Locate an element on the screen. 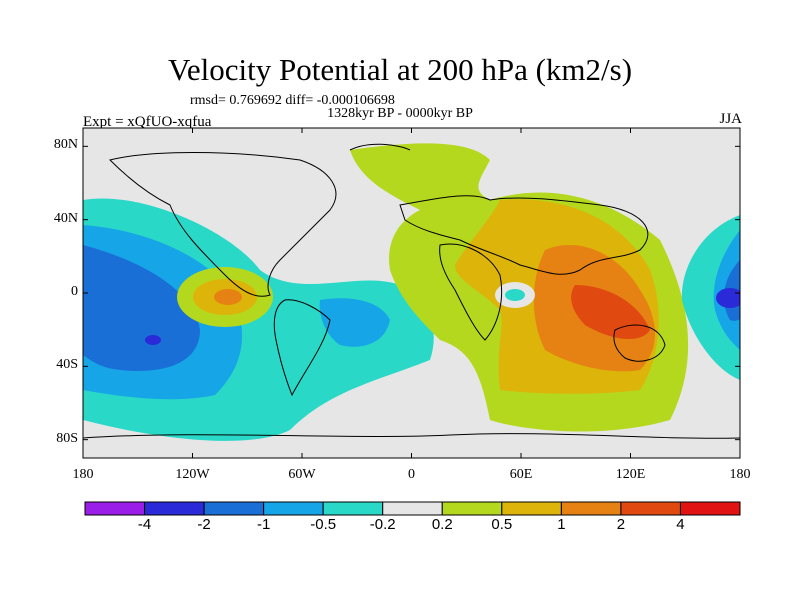 The height and width of the screenshot is (600, 800). plot-title: Velocity Potential at 200 hPa (km2/s) is located at coordinates (400, 69).